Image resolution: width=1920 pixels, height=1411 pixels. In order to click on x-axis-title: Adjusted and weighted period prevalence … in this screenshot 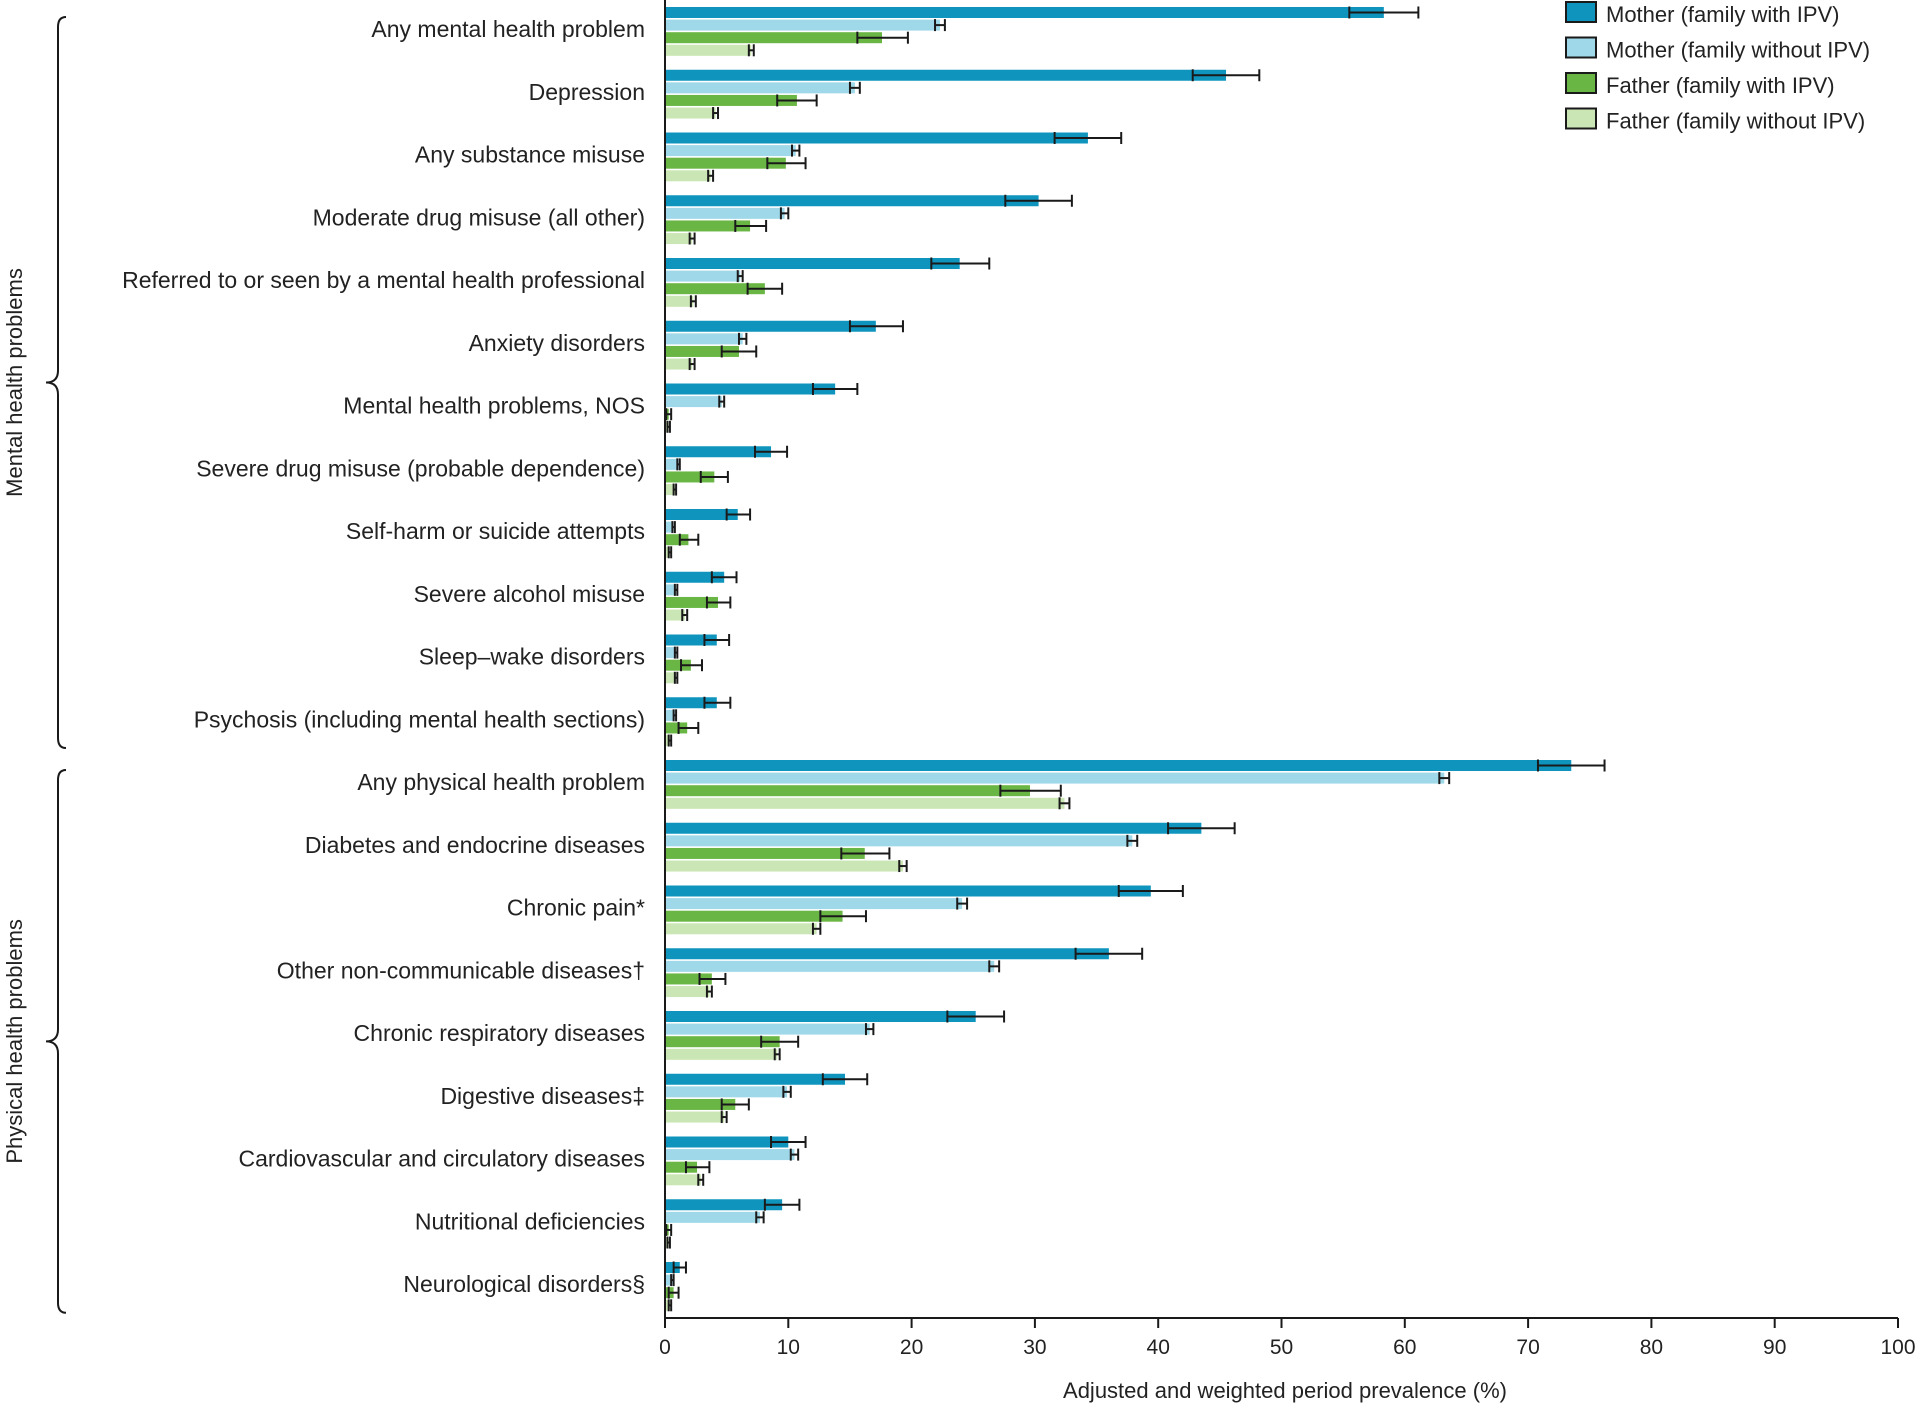, I will do `click(1285, 1390)`.